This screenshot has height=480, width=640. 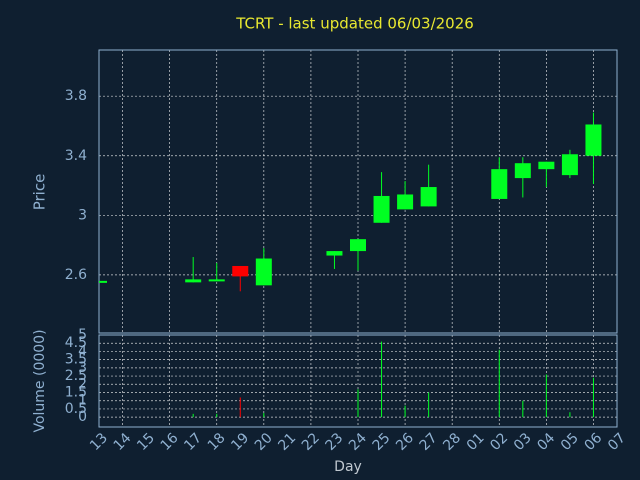 What do you see at coordinates (348, 467) in the screenshot?
I see `x-axis-label: Day` at bounding box center [348, 467].